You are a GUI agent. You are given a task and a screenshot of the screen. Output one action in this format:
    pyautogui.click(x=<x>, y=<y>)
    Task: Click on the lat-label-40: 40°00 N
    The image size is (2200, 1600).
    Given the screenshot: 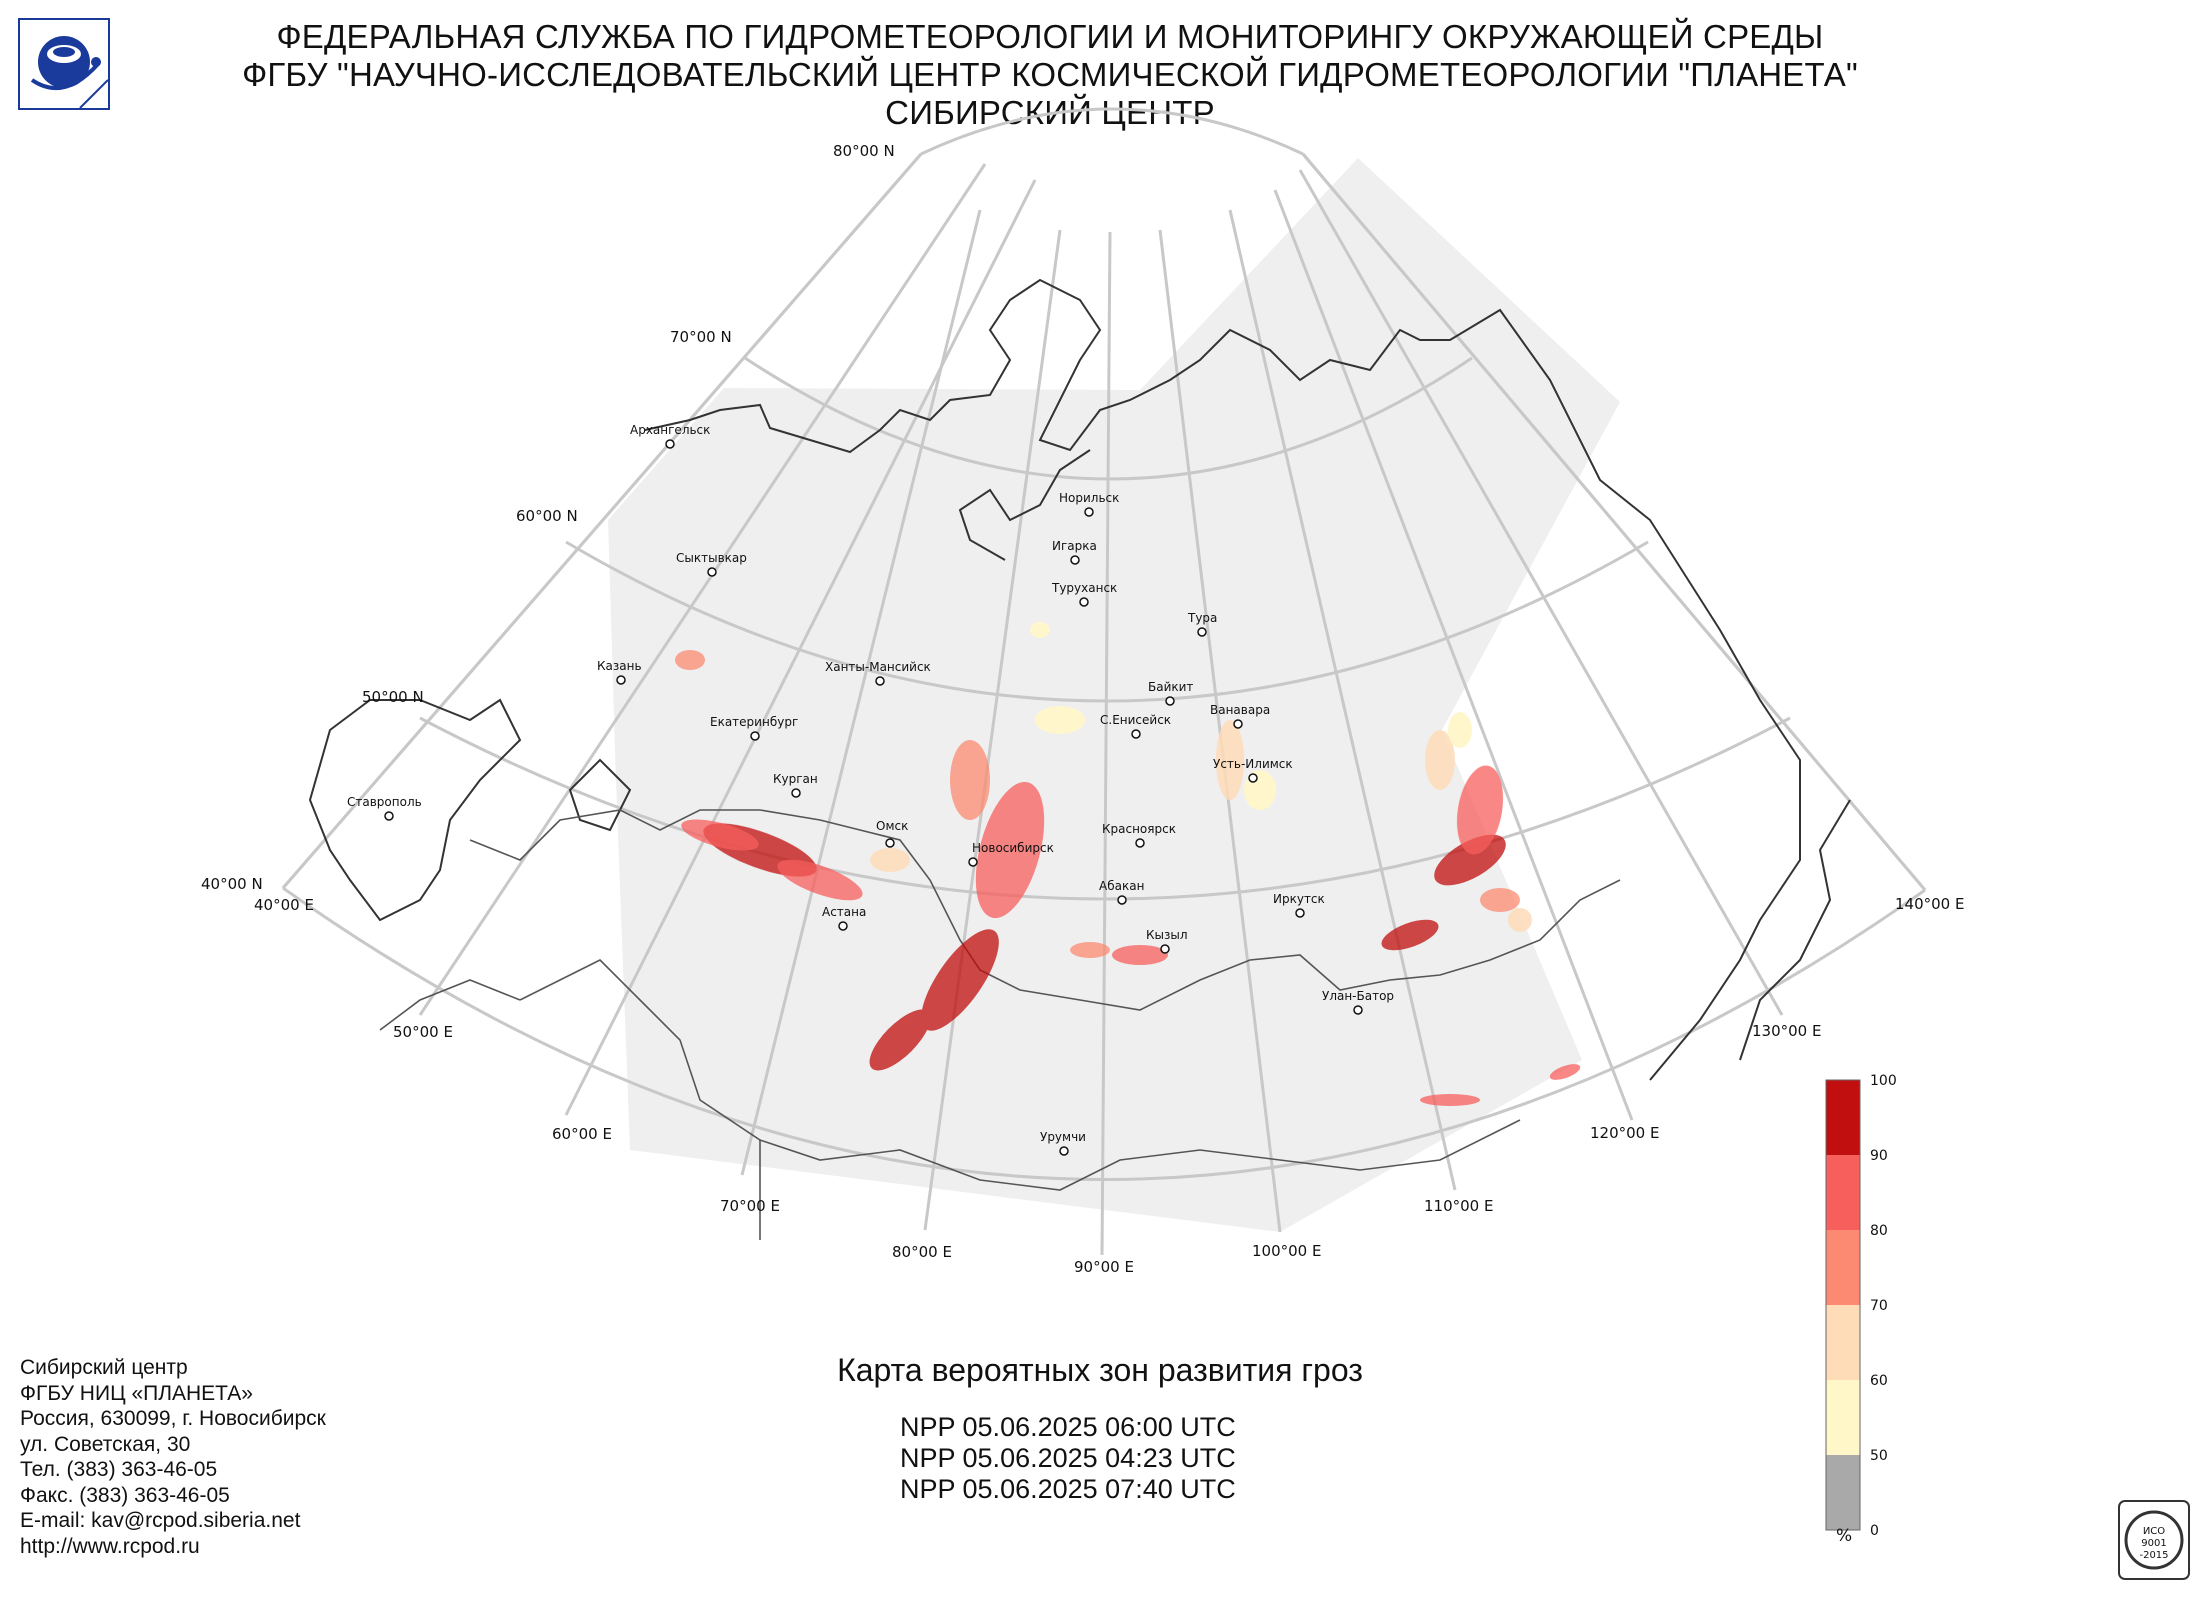 What is the action you would take?
    pyautogui.click(x=232, y=884)
    